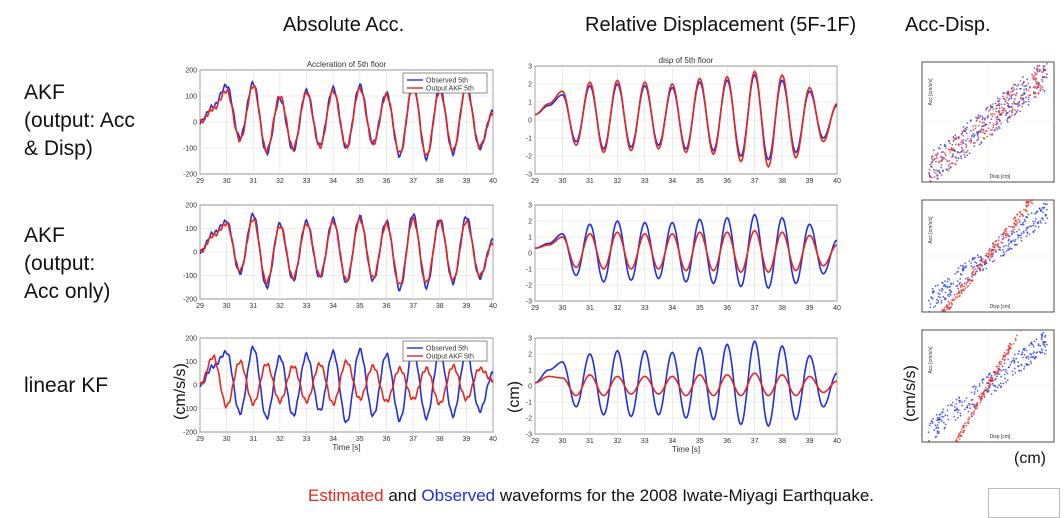 The height and width of the screenshot is (518, 1064). Describe the element at coordinates (782, 181) in the screenshot. I see `disp-row1-x-tick-label: 38` at that location.